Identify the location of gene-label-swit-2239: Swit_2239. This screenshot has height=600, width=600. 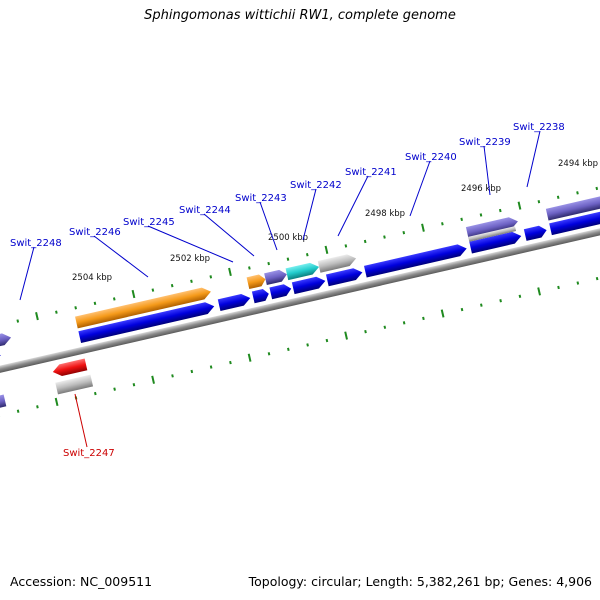
(485, 142).